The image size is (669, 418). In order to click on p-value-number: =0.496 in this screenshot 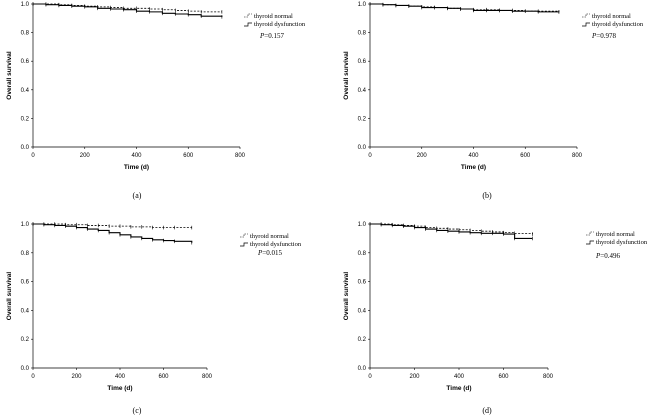, I will do `click(610, 256)`.